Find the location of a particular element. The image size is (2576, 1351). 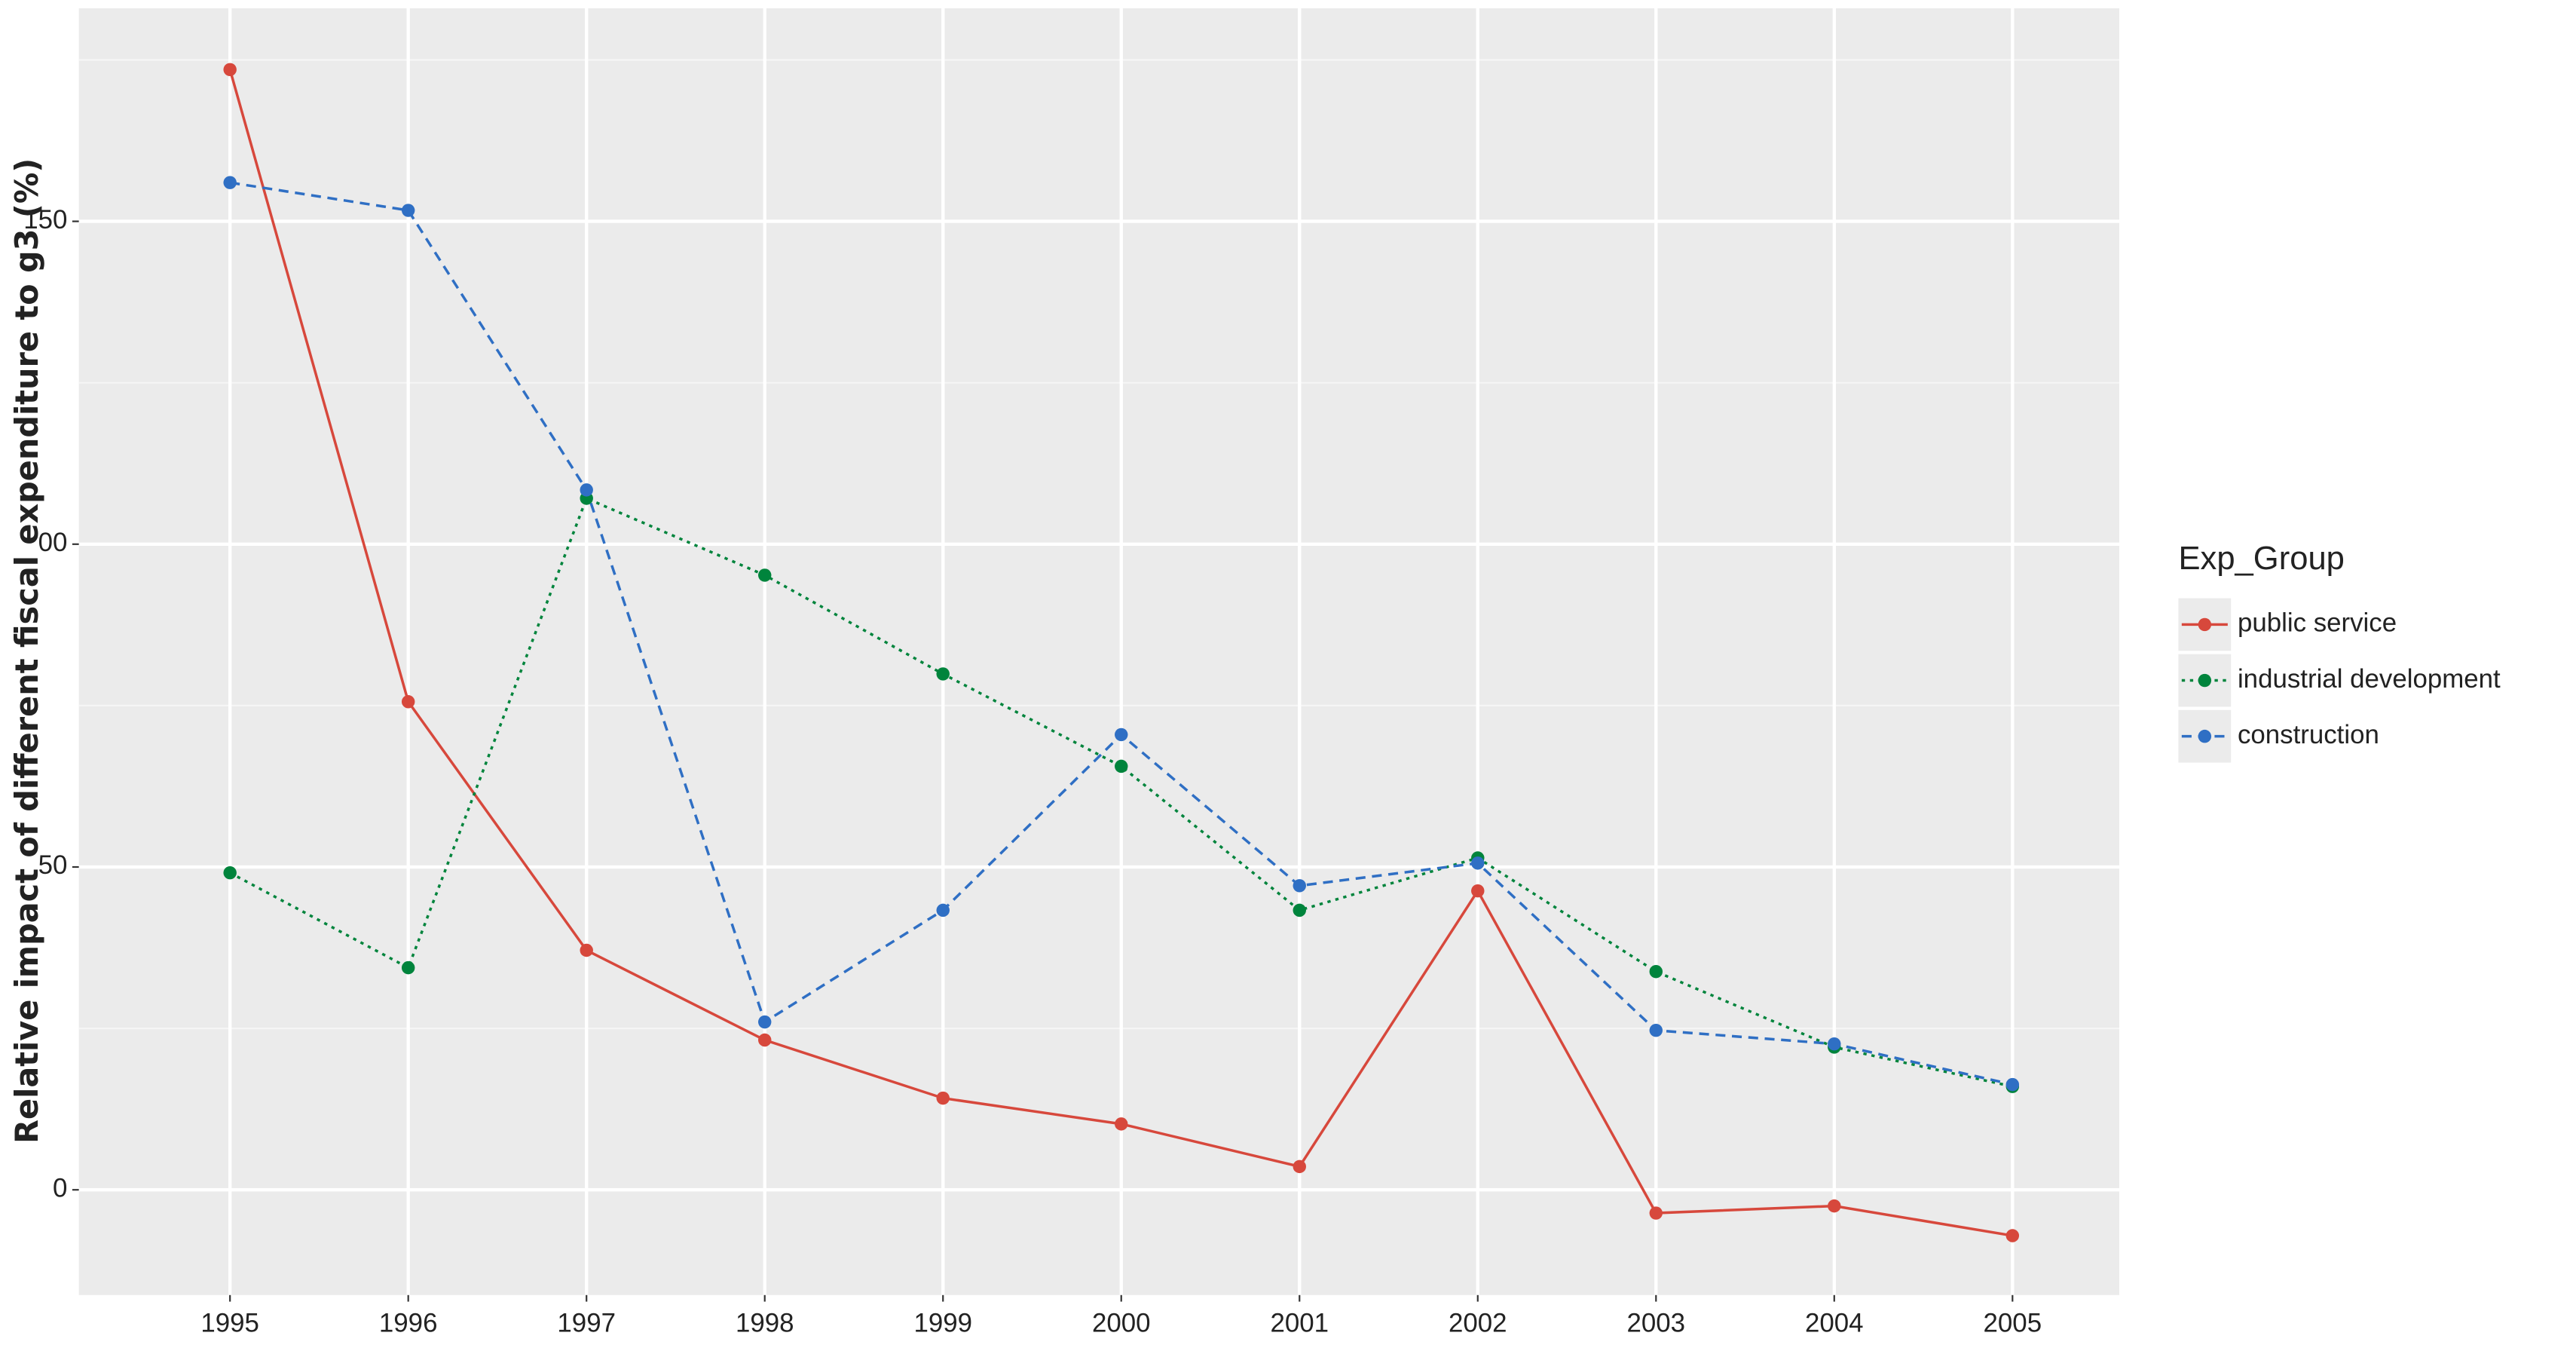

x-tick-label: 2003 is located at coordinates (1656, 1322).